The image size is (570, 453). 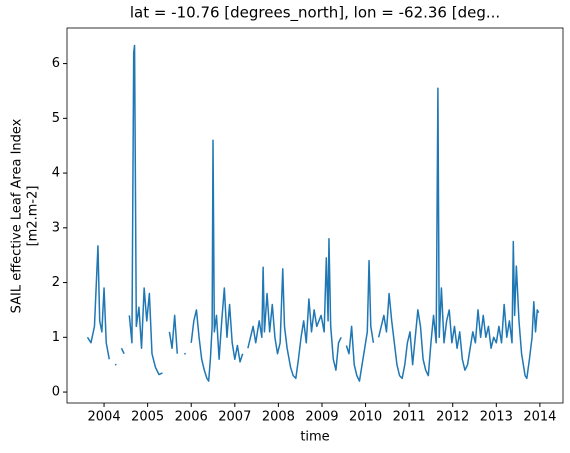 I want to click on x-tick-label: 2009, so click(x=321, y=417).